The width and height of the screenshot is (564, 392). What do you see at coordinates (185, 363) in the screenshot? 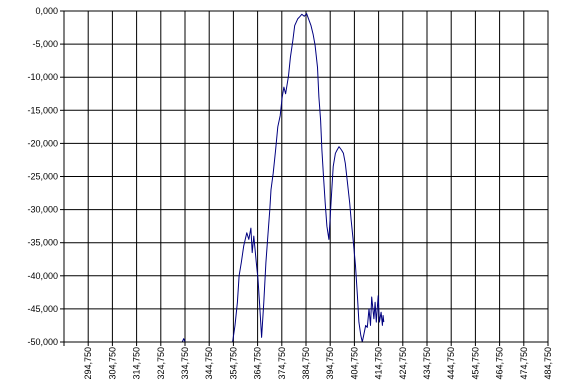
I see `x-tick-label: 334,750` at bounding box center [185, 363].